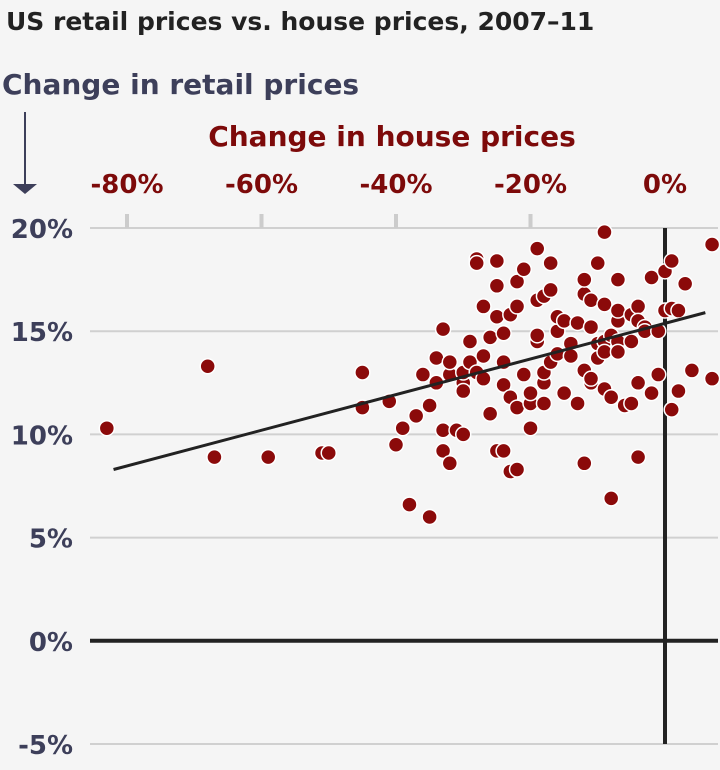 The image size is (720, 770). I want to click on x-tick-label: -40%, so click(395, 185).